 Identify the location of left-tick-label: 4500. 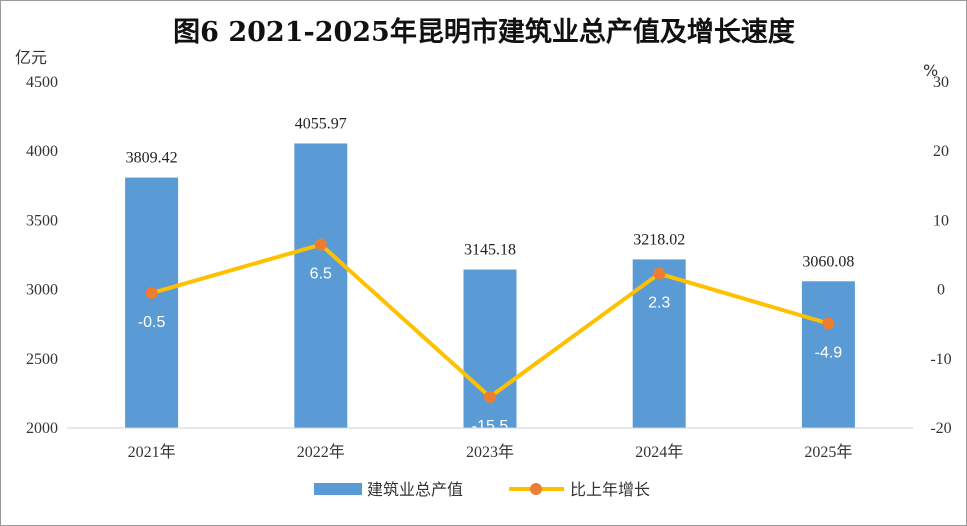
(42, 82).